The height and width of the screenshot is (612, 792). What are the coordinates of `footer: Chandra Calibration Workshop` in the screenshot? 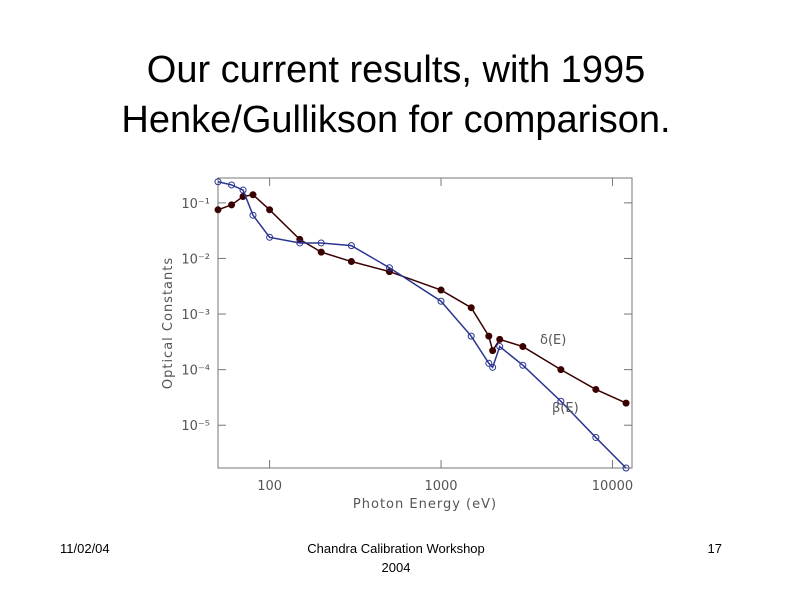 It's located at (396, 548).